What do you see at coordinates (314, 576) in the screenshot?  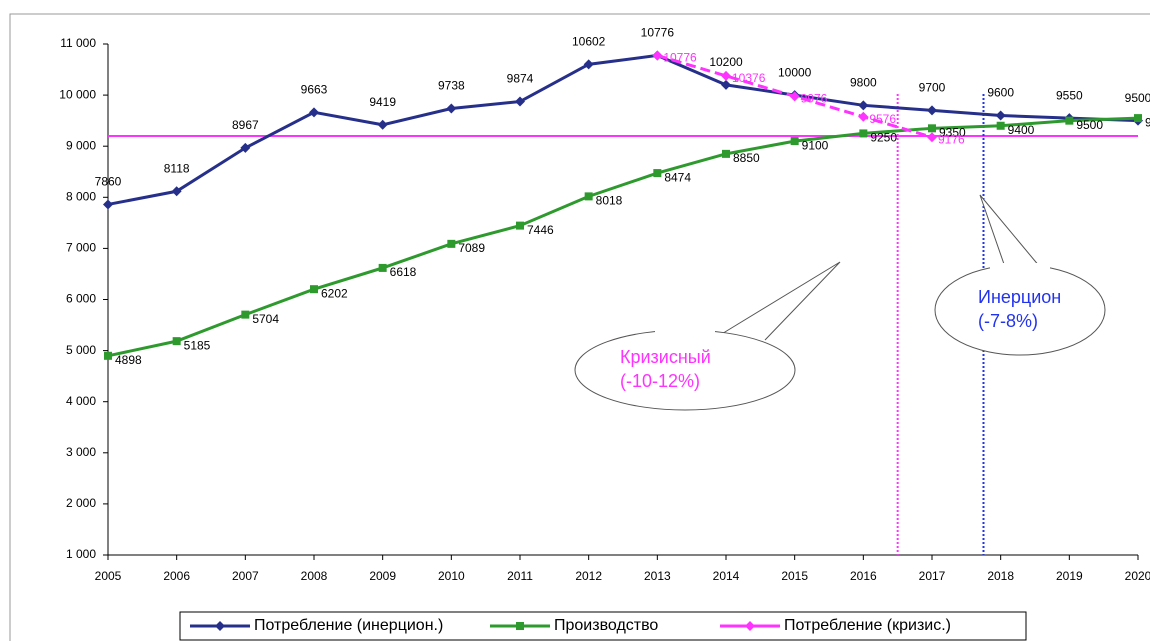 I see `x-tick-label: 2008` at bounding box center [314, 576].